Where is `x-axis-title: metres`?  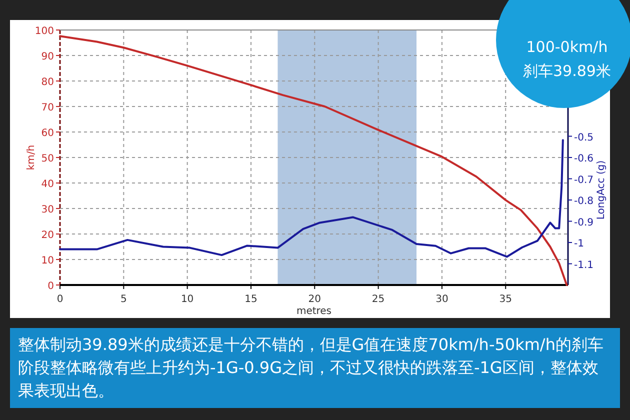 x-axis-title: metres is located at coordinates (314, 311).